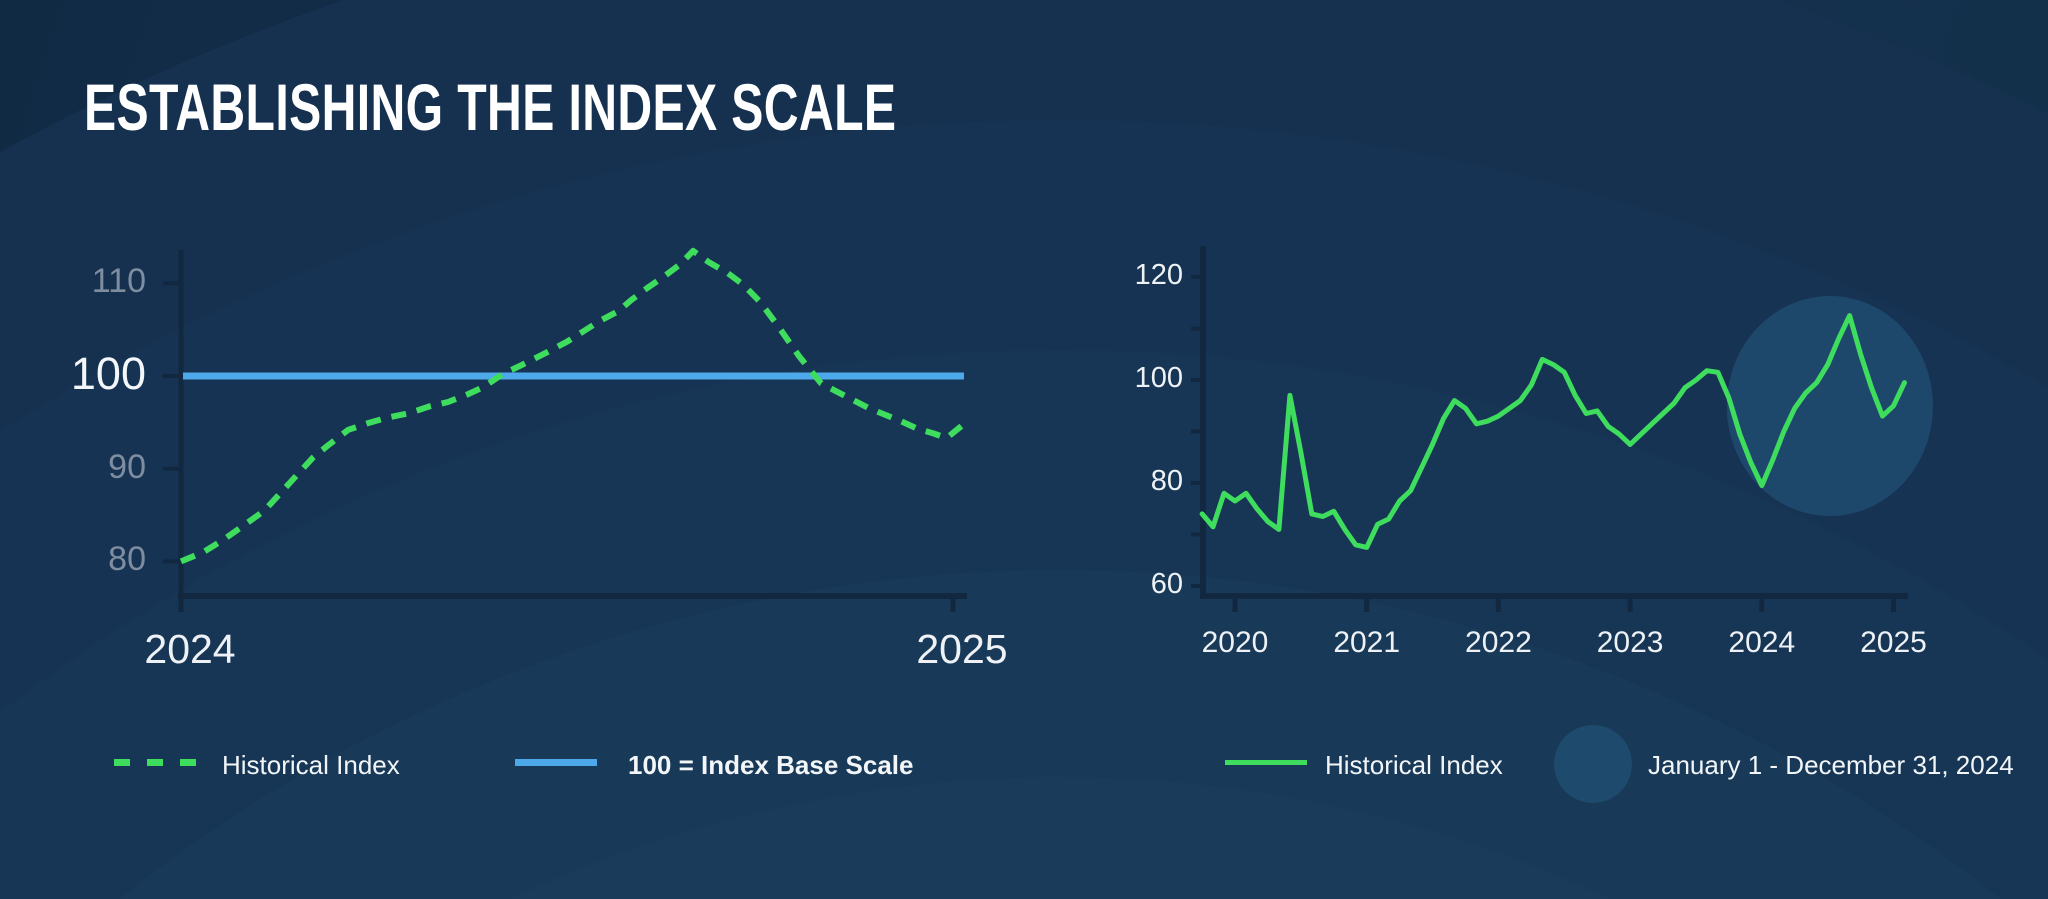  I want to click on left-historical-index-line, so click(572, 406).